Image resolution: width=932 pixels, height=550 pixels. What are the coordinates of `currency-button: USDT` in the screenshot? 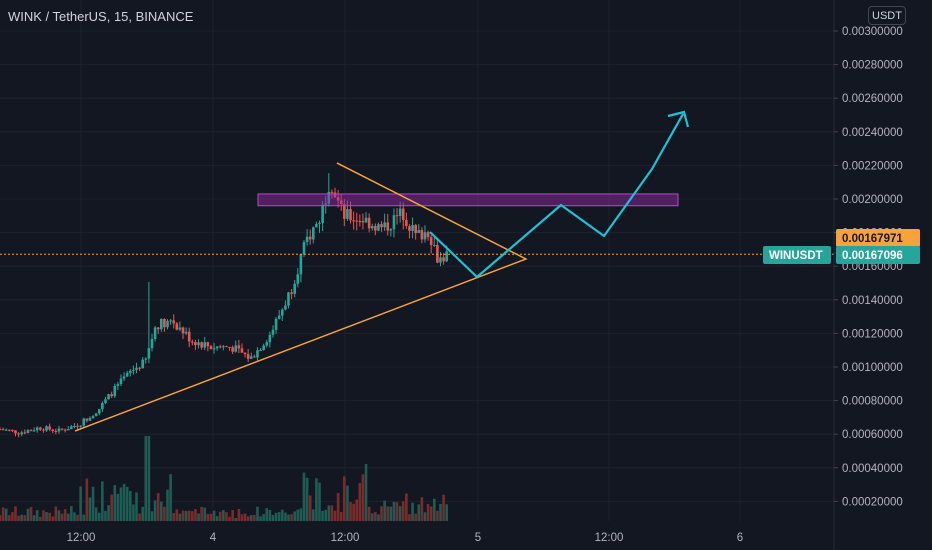 It's located at (887, 15).